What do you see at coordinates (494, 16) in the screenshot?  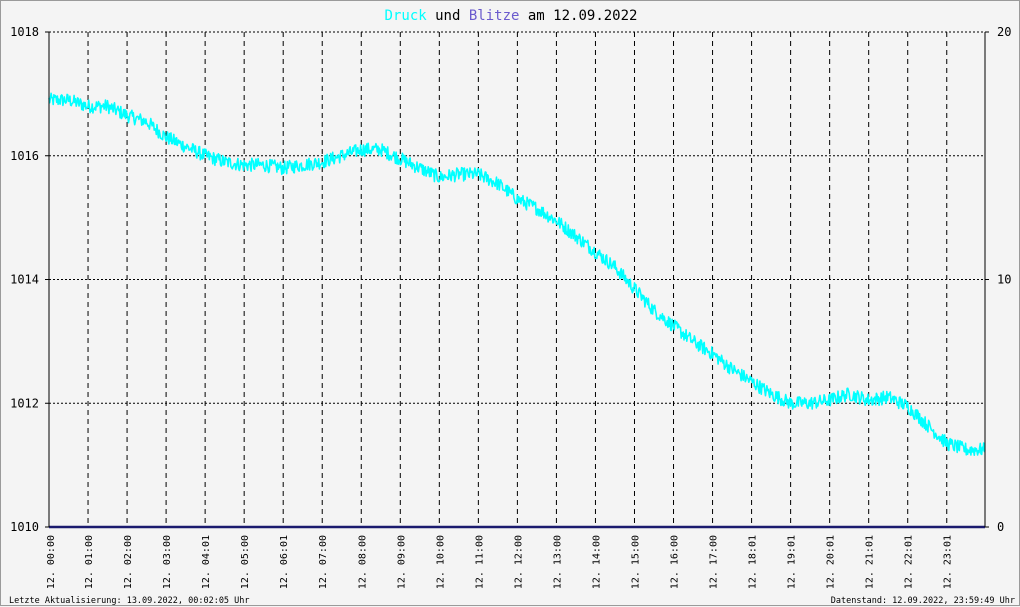 I see `title-blitze: Blitze` at bounding box center [494, 16].